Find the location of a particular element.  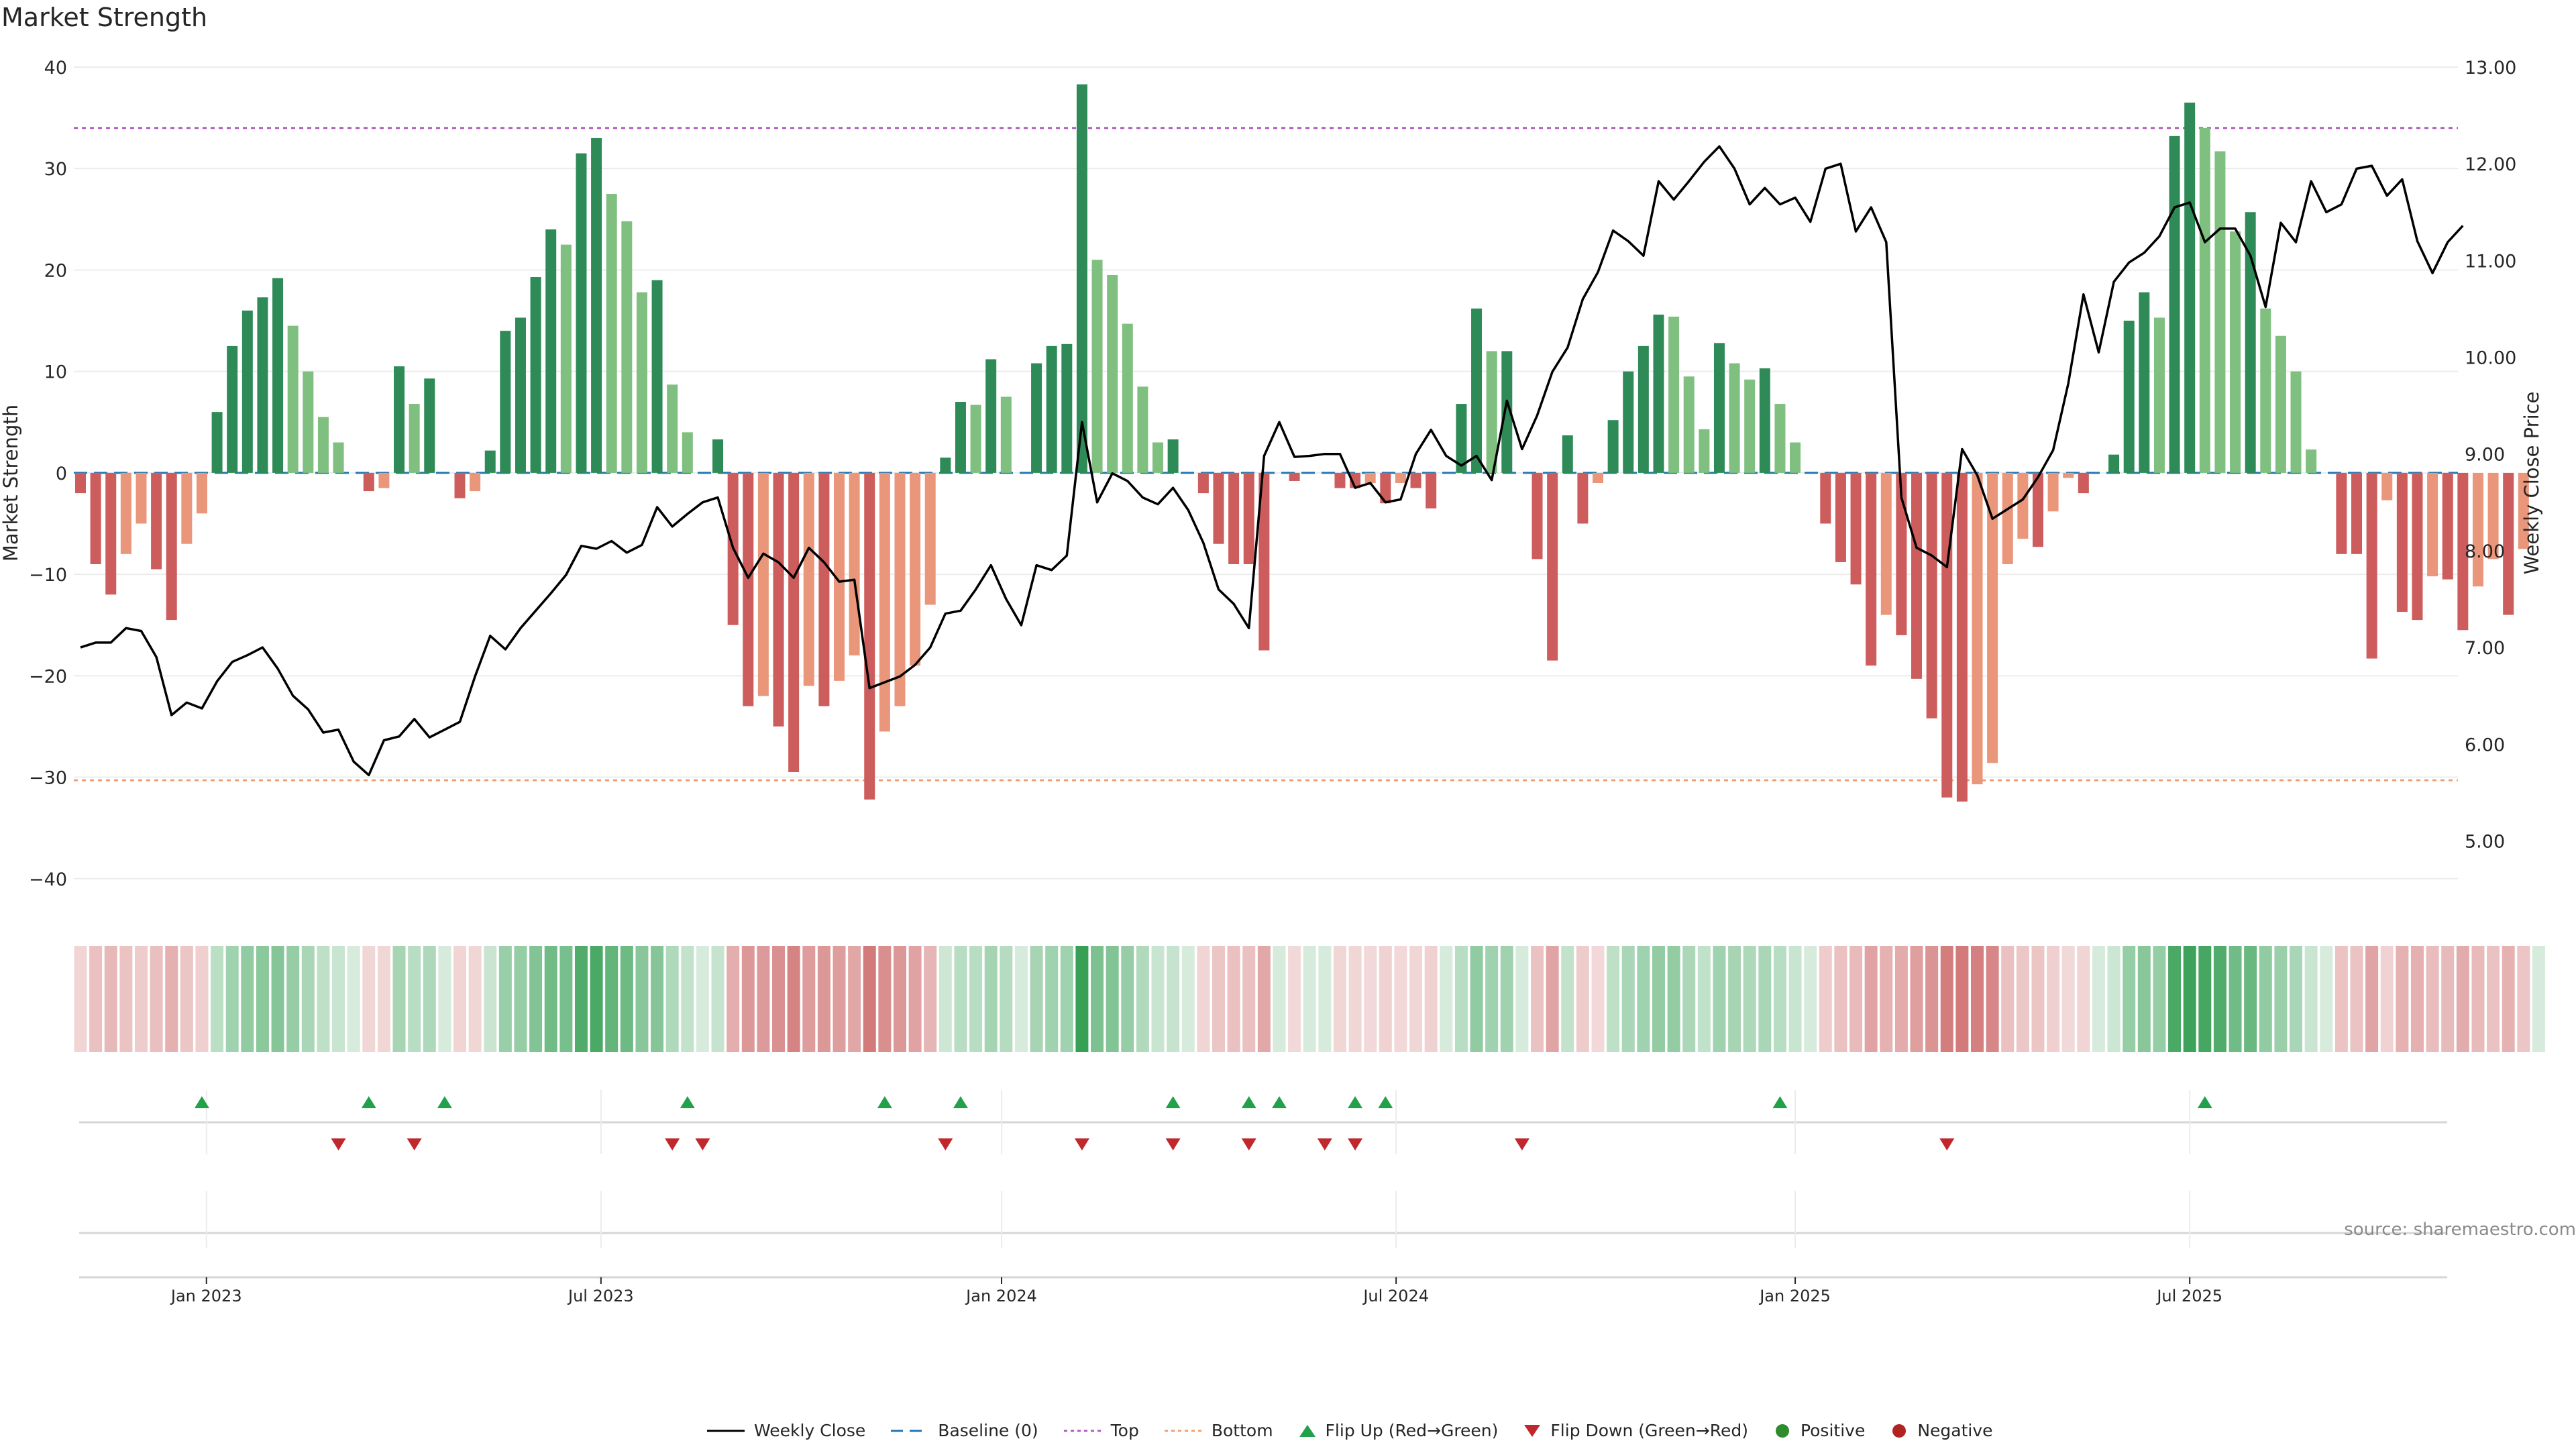

y-tick-label: −20 is located at coordinates (48, 676).